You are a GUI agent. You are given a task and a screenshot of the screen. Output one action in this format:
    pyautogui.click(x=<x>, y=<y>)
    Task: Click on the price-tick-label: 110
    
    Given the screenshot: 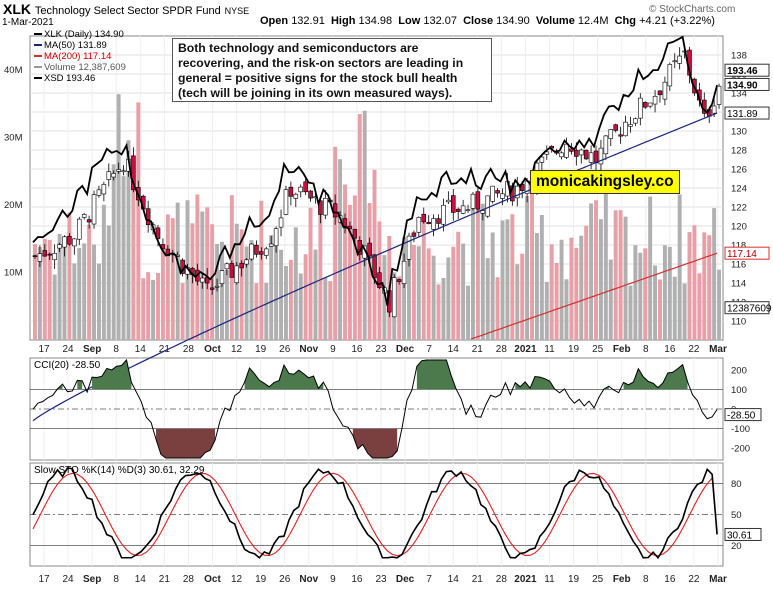 What is the action you would take?
    pyautogui.click(x=738, y=322)
    